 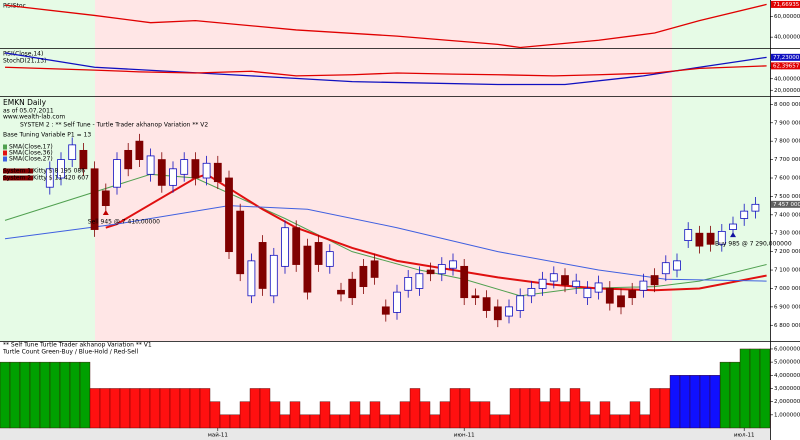 What do you see at coordinates (787, 197) in the screenshot?
I see `y-tick-label: 7 500 000` at bounding box center [787, 197].